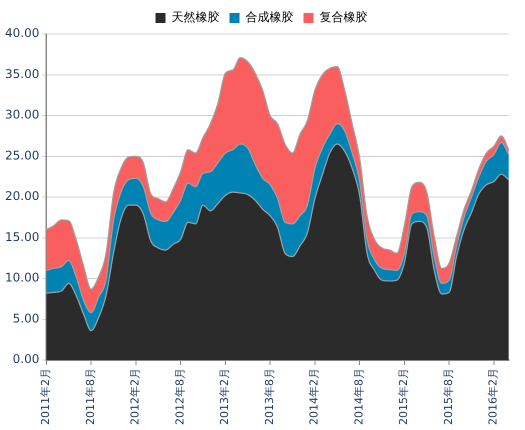 The height and width of the screenshot is (430, 525). I want to click on x-tick-label: 2013年2月, so click(225, 397).